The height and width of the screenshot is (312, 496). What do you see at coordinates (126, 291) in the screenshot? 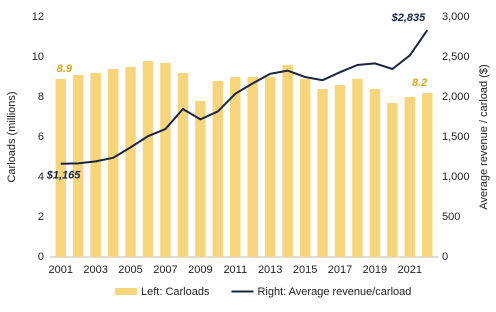
I see `legend-swatch` at bounding box center [126, 291].